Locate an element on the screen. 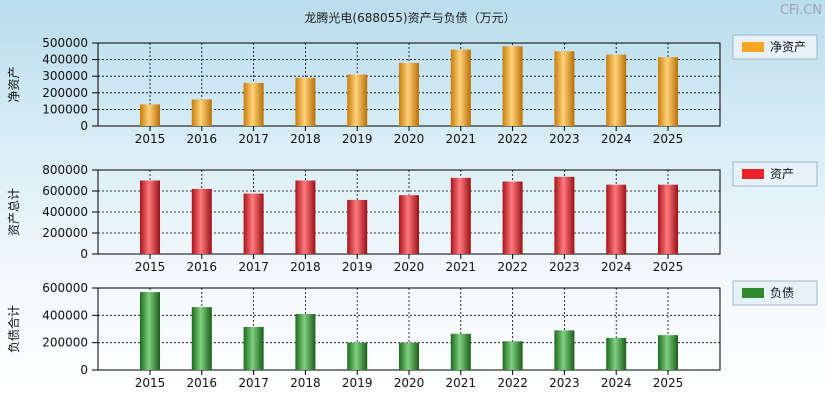  y-tick-label: 500000 is located at coordinates (65, 43).